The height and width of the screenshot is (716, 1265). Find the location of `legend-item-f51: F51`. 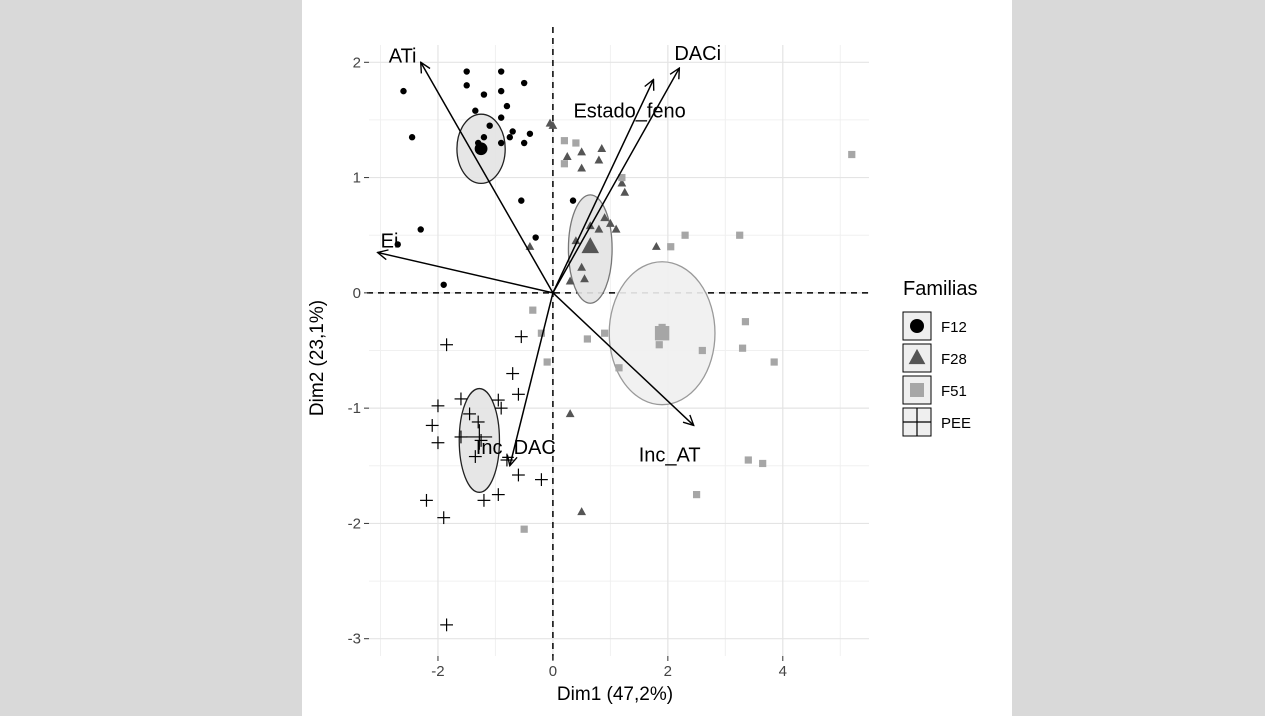

legend-item-f51: F51 is located at coordinates (934, 390).